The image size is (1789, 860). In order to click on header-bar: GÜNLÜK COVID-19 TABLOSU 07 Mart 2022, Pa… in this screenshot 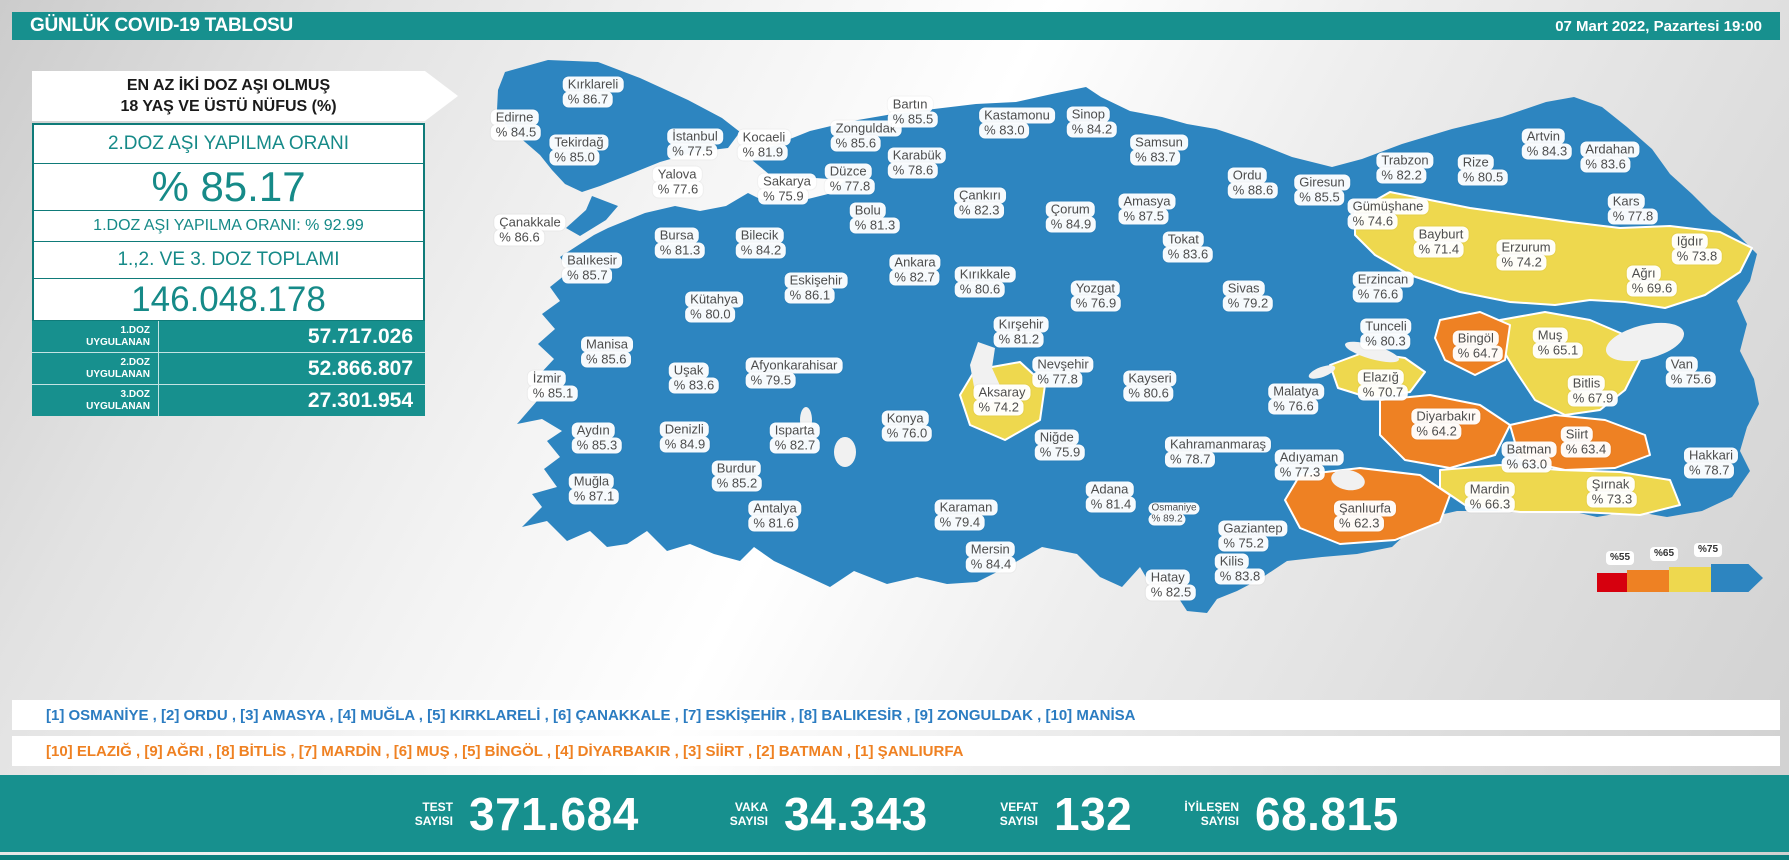, I will do `click(896, 26)`.